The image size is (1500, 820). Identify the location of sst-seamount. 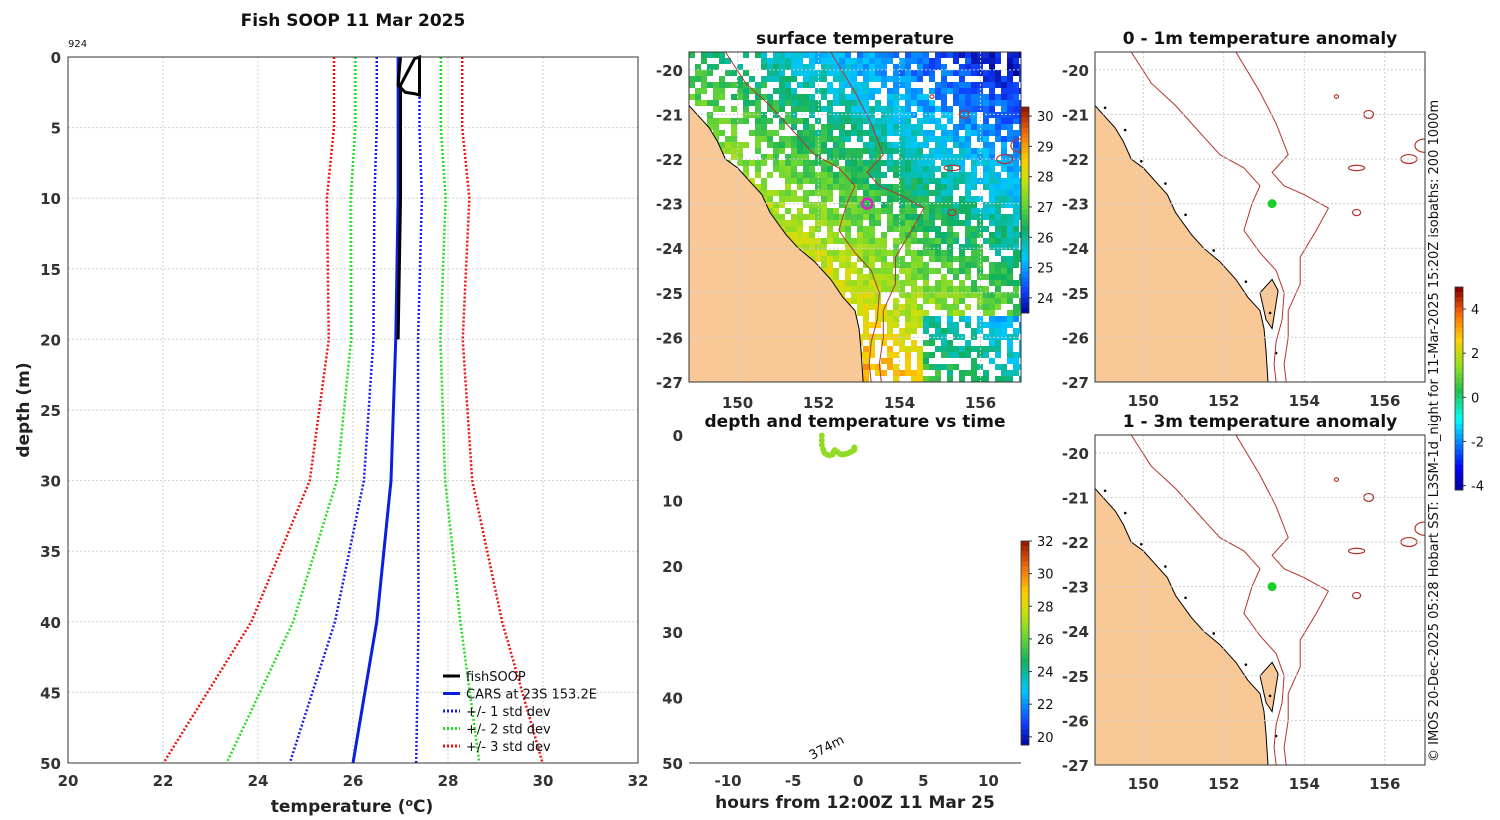
(952, 212).